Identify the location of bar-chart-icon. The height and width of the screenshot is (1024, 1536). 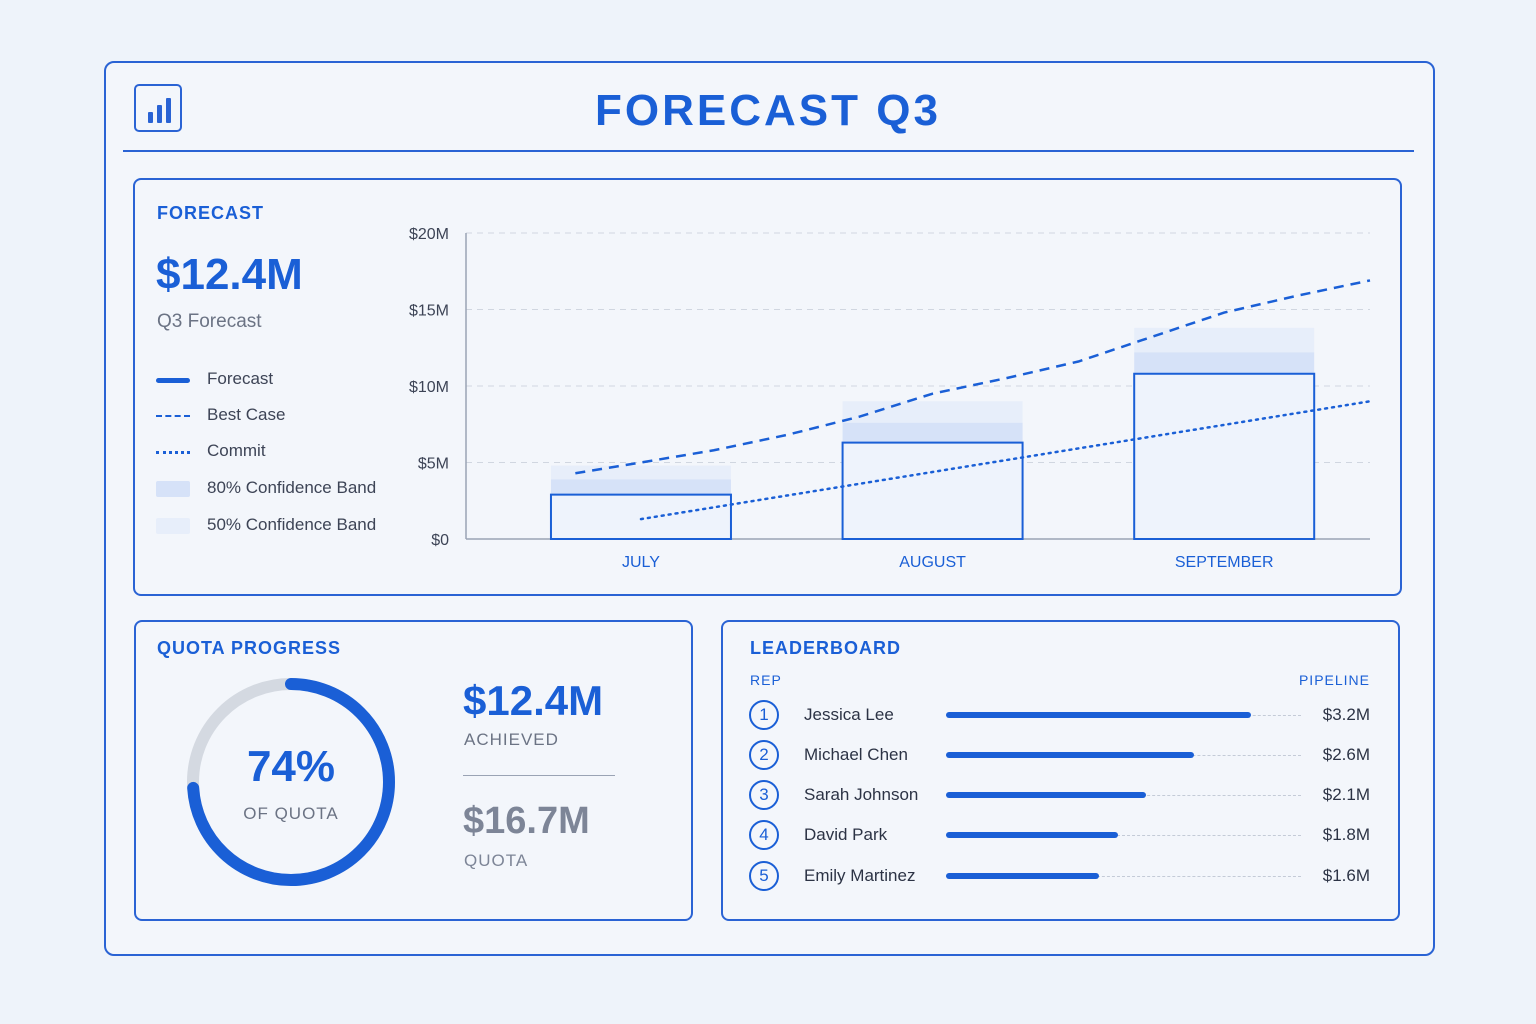
(158, 108).